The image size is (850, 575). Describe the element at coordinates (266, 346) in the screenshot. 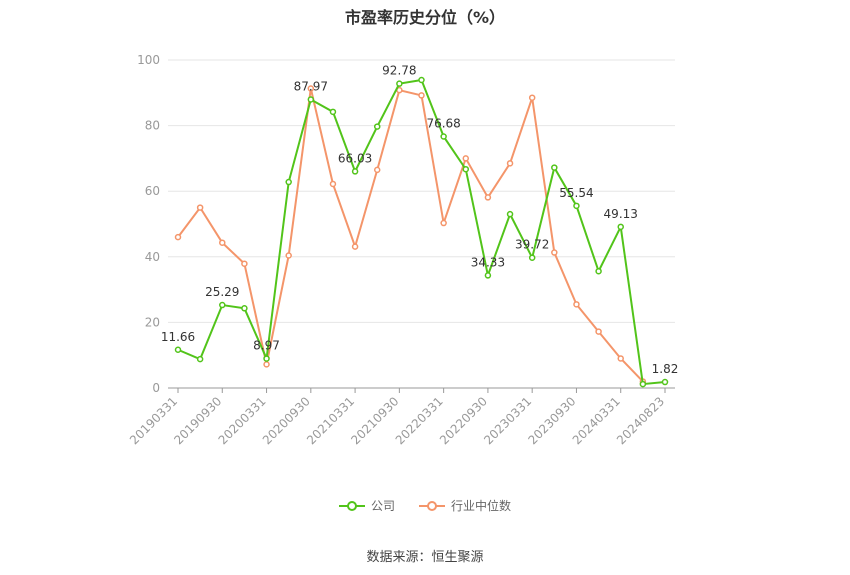

I see `data-label: 8.97` at that location.